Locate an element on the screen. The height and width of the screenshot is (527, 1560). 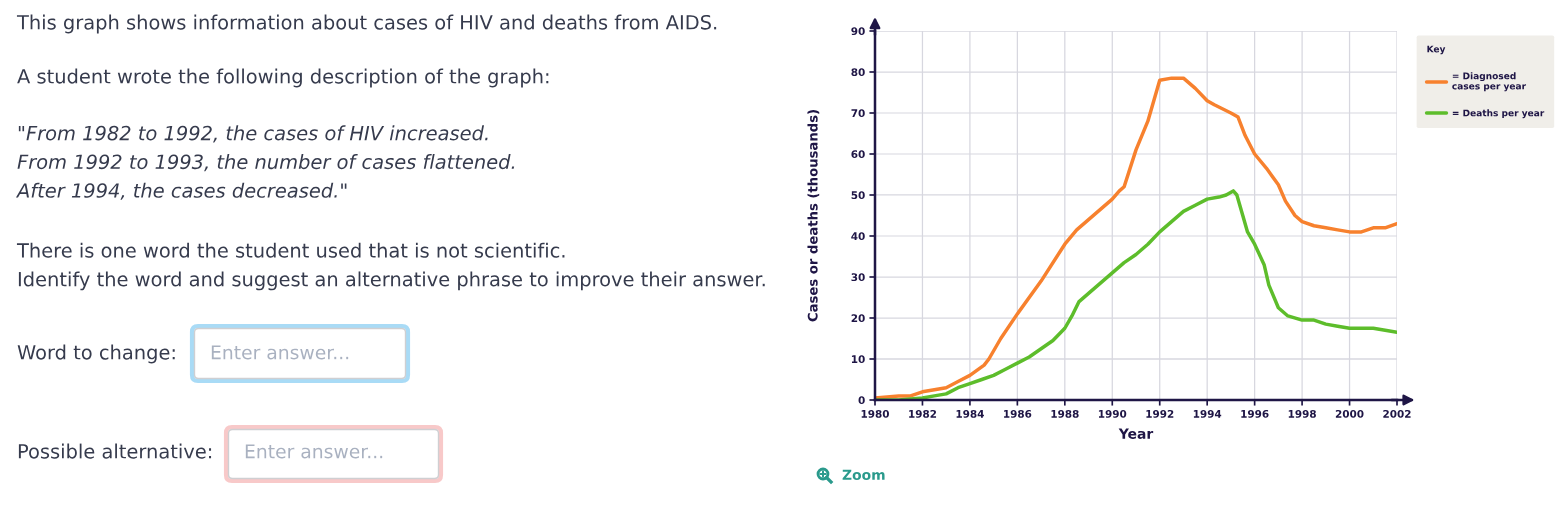
text: Possible alternative: is located at coordinates (115, 451).